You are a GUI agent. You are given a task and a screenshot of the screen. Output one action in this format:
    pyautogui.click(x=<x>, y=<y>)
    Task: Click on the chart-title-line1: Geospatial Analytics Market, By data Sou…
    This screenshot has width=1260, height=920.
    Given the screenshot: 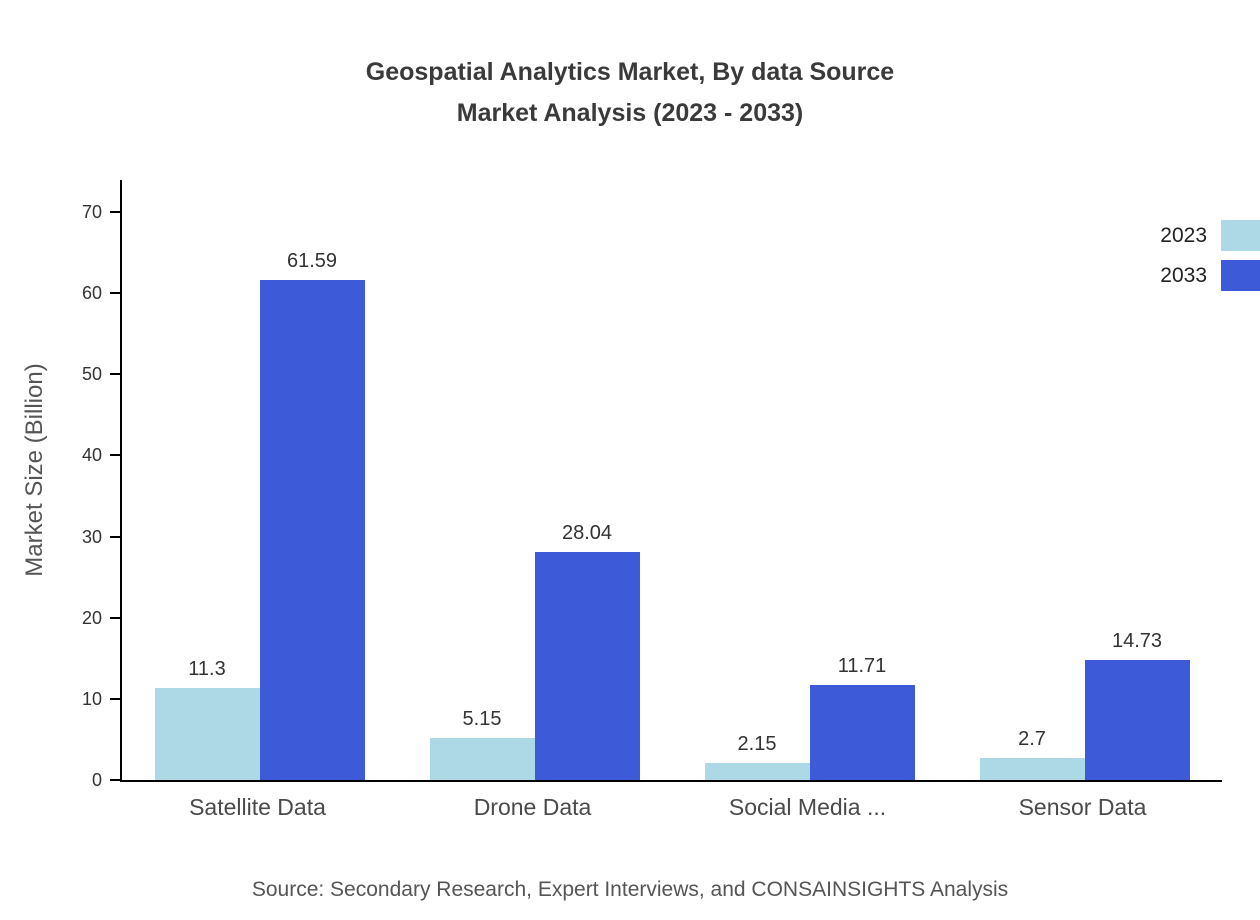 What is the action you would take?
    pyautogui.click(x=630, y=72)
    